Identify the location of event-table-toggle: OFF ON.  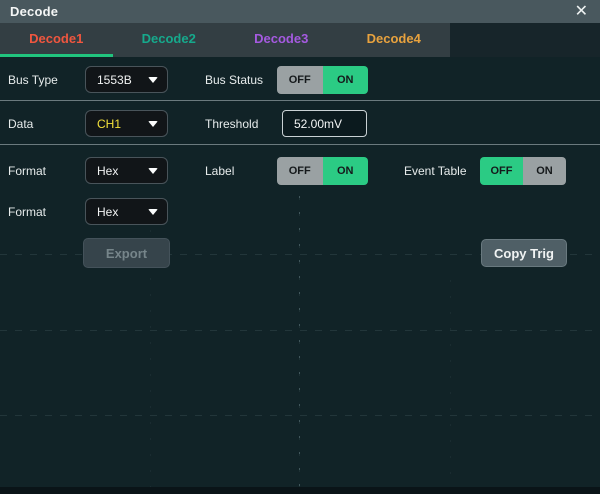
(523, 171).